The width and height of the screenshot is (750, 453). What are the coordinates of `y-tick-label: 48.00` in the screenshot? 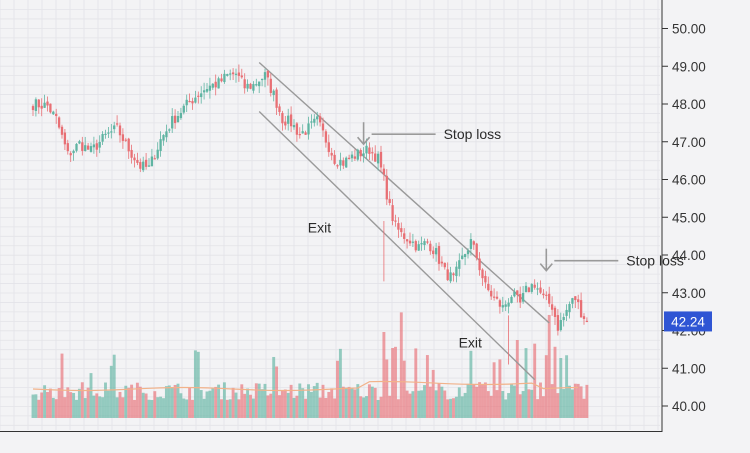 It's located at (689, 104).